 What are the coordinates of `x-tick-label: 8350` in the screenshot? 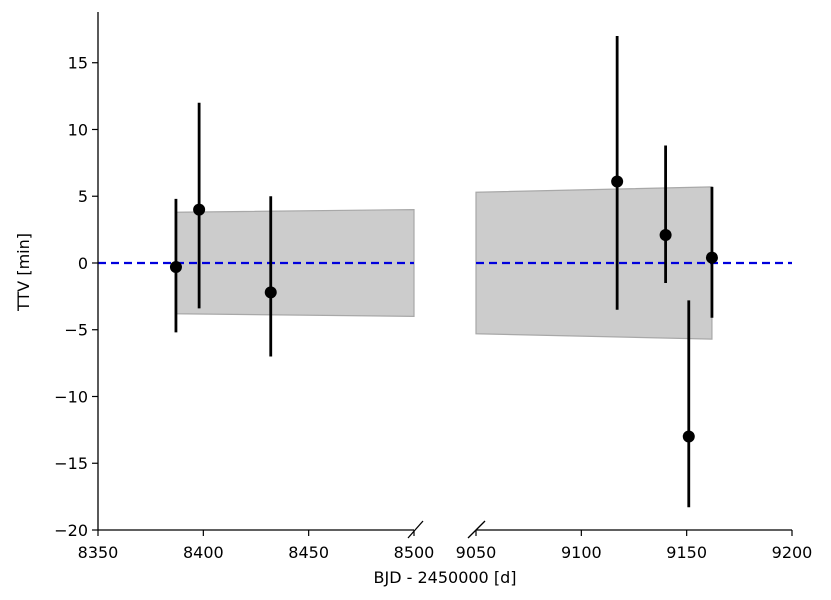 It's located at (98, 552).